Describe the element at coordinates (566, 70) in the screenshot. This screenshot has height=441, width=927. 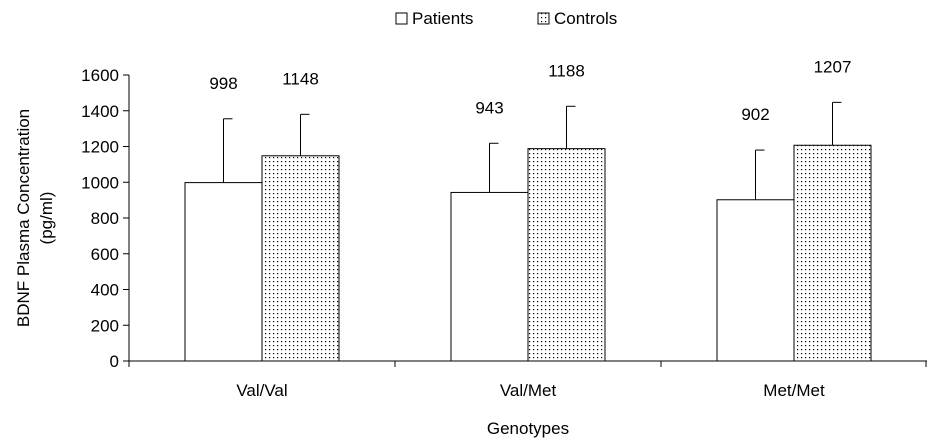
I see `data-label: 1188` at that location.